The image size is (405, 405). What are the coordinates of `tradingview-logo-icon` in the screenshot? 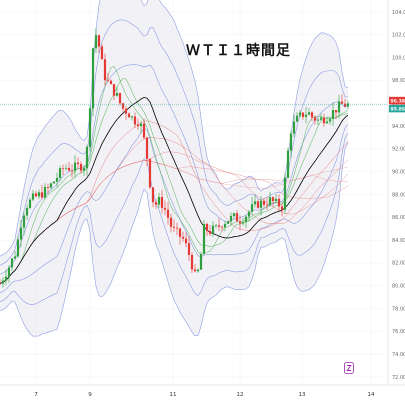 It's located at (349, 368).